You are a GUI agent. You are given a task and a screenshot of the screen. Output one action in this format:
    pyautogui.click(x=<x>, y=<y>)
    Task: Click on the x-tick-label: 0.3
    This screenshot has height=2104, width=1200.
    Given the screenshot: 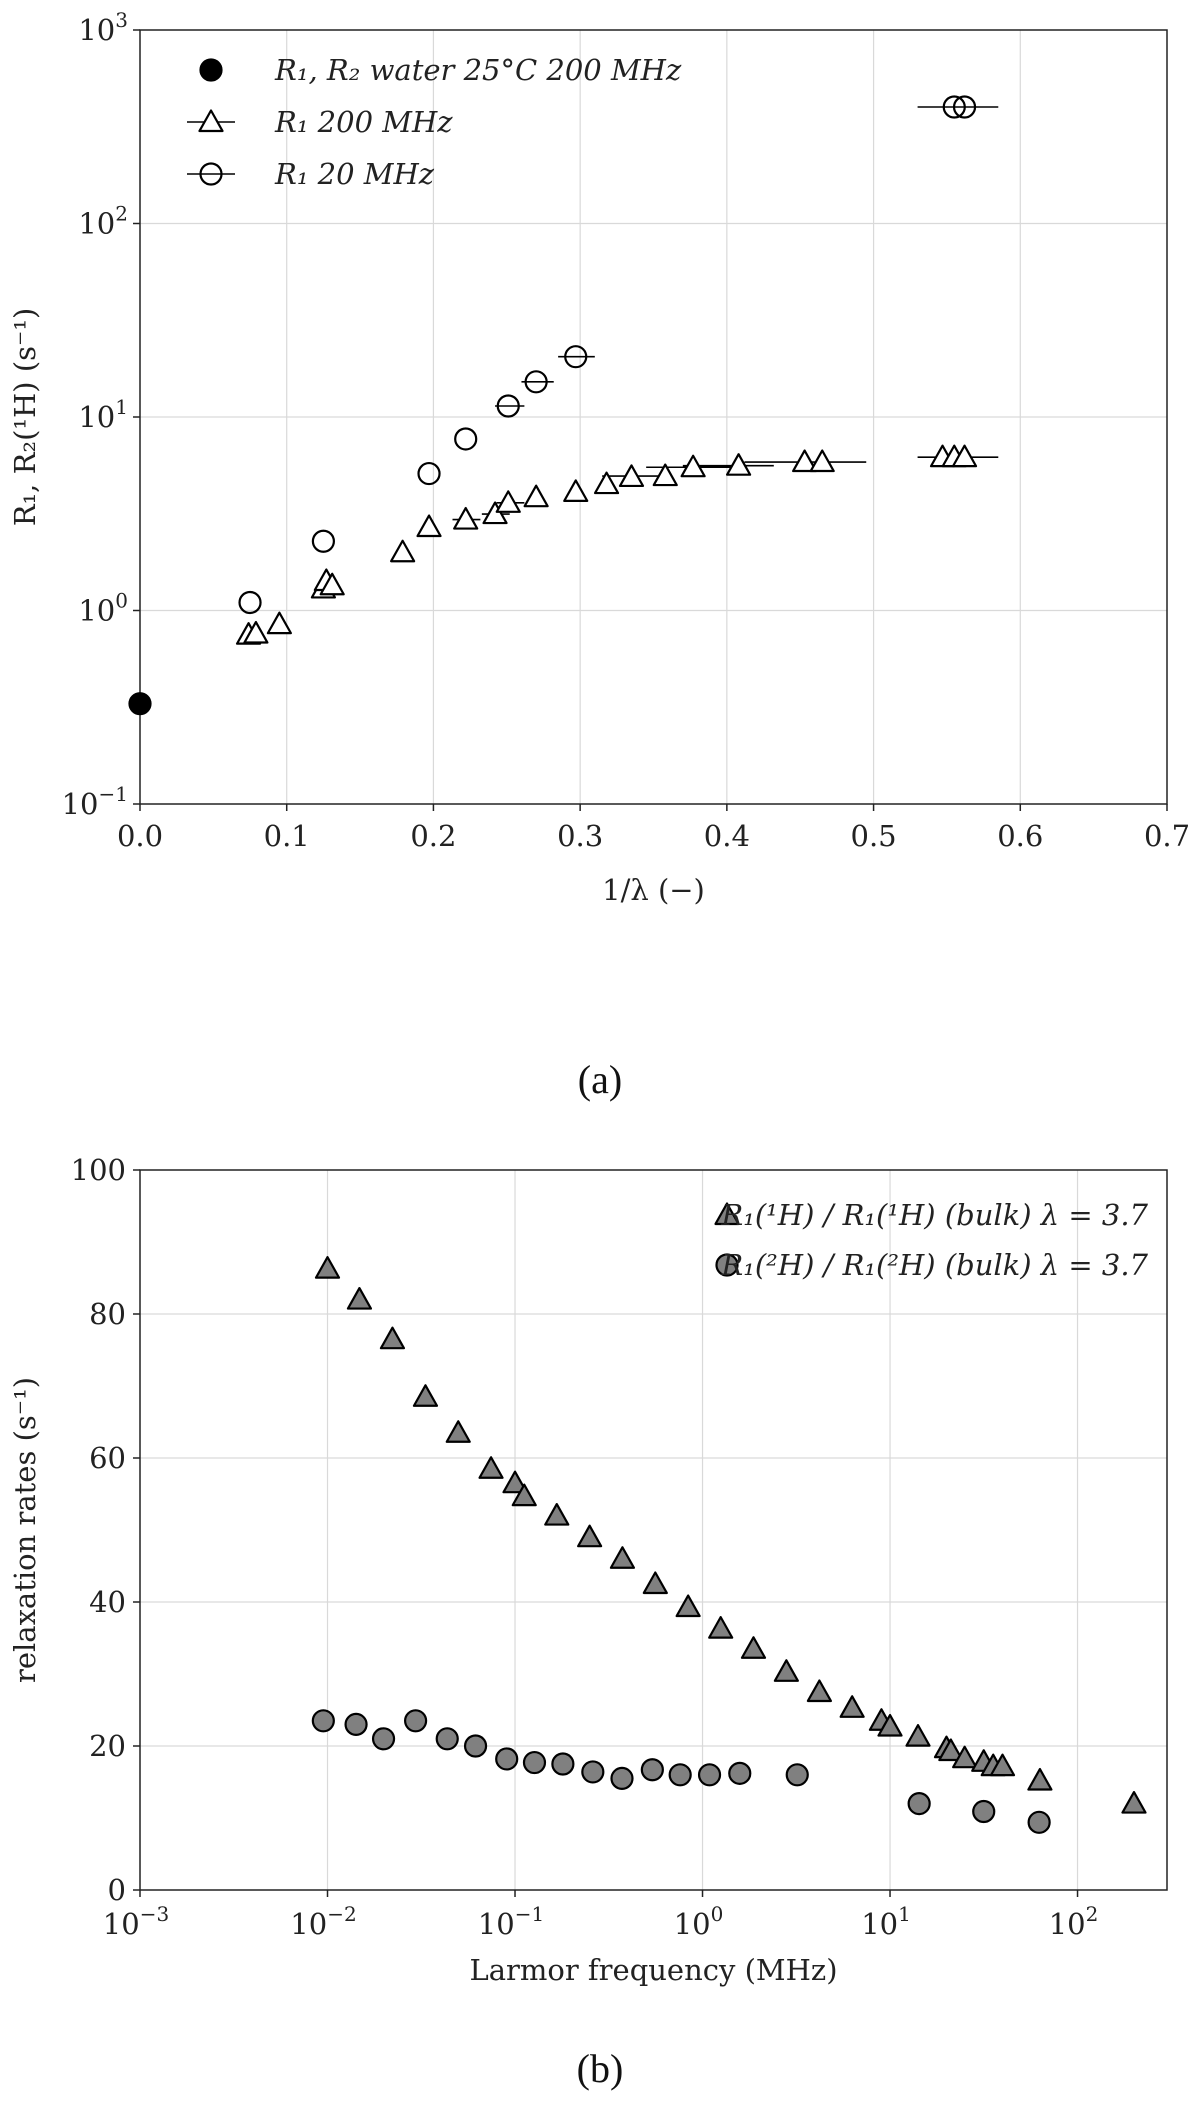 What is the action you would take?
    pyautogui.click(x=580, y=836)
    